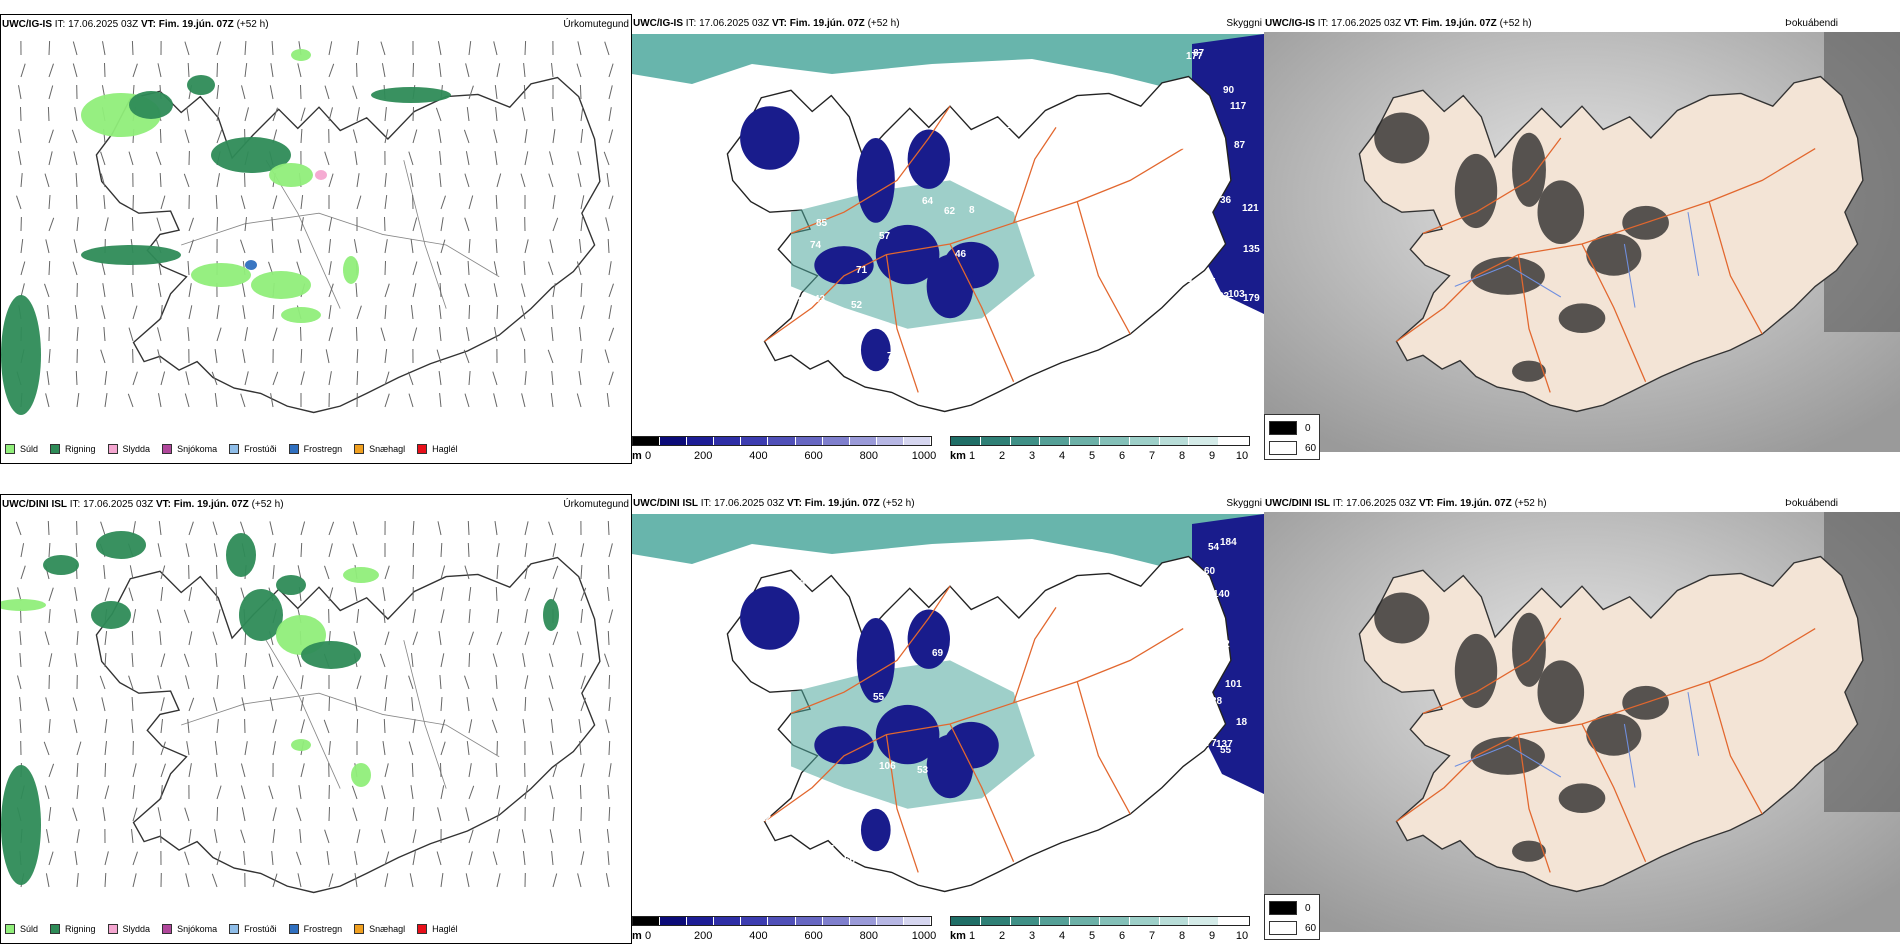  What do you see at coordinates (928, 335) in the screenshot?
I see `visibility-label: 54` at bounding box center [928, 335].